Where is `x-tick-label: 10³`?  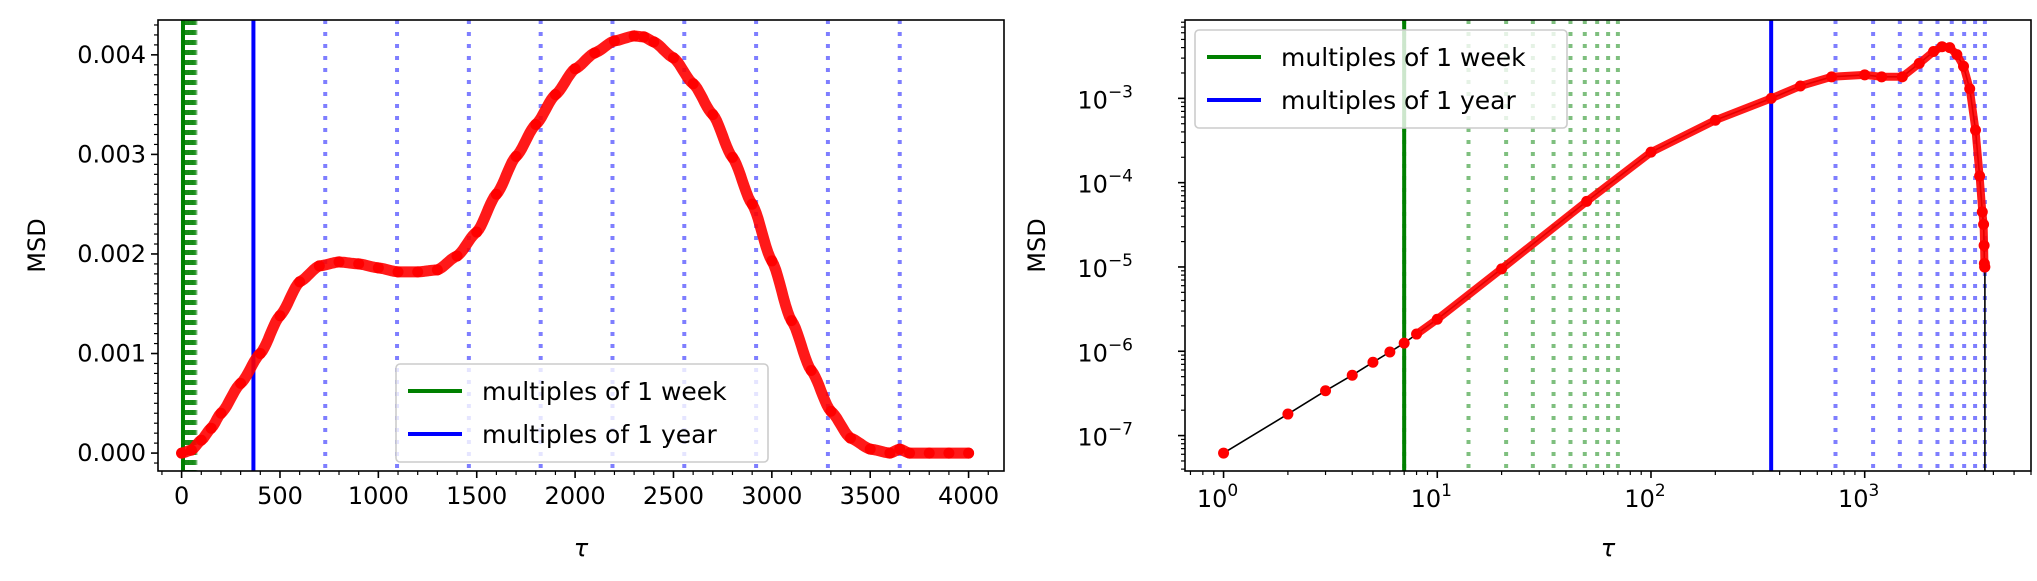
x-tick-label: 10³ is located at coordinates (1858, 497).